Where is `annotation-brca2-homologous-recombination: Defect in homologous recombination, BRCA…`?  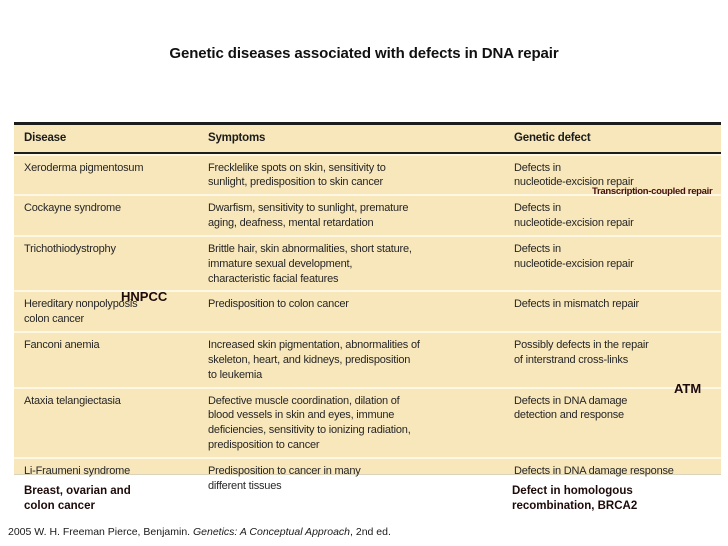 annotation-brca2-homologous-recombination: Defect in homologous recombination, BRCA… is located at coordinates (575, 499).